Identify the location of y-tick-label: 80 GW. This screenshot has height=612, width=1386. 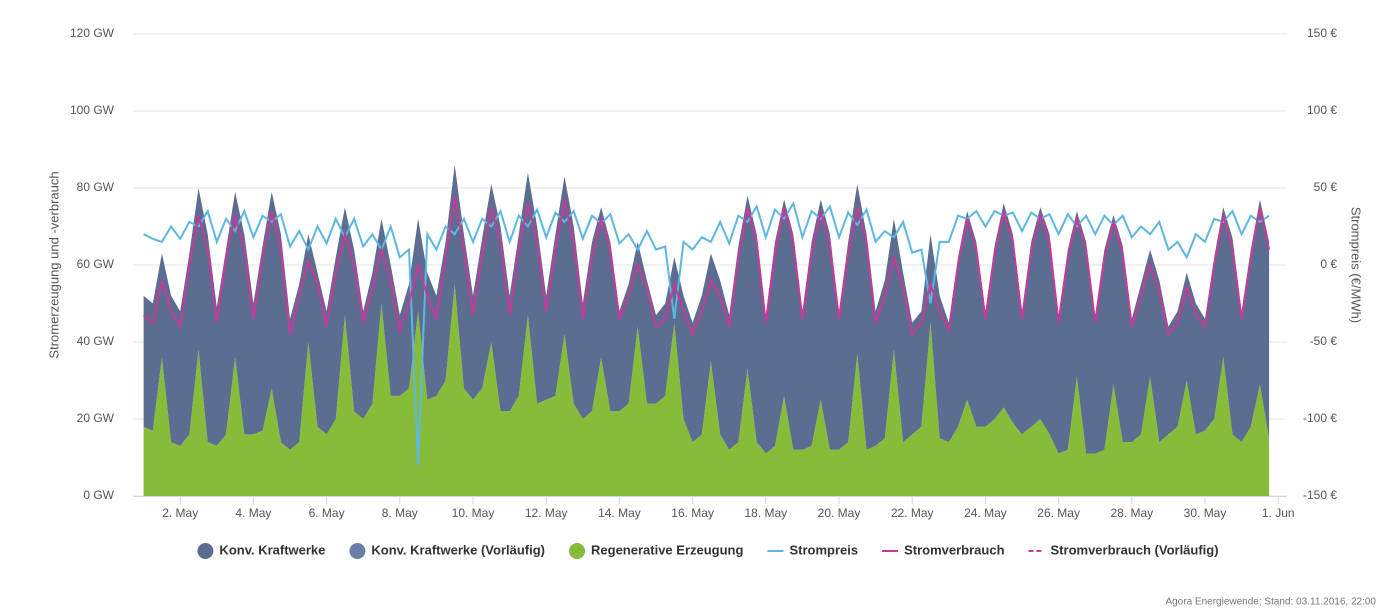
(96, 187).